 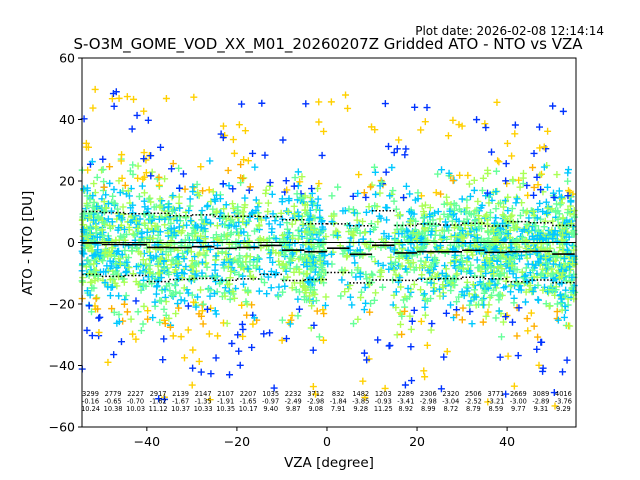 I want to click on bin-std-label: 8.72, so click(x=450, y=409).